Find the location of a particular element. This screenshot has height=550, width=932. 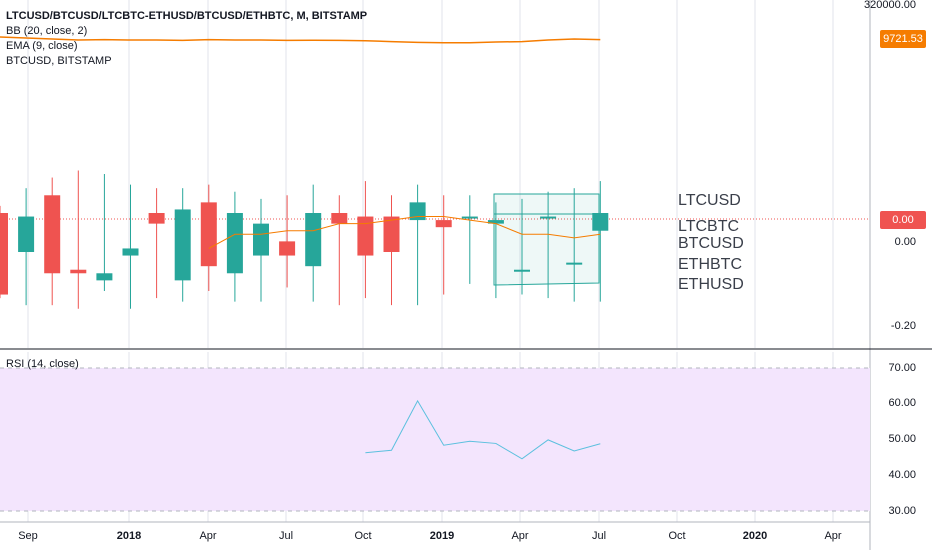

time-tick-year: 2020 is located at coordinates (755, 536).